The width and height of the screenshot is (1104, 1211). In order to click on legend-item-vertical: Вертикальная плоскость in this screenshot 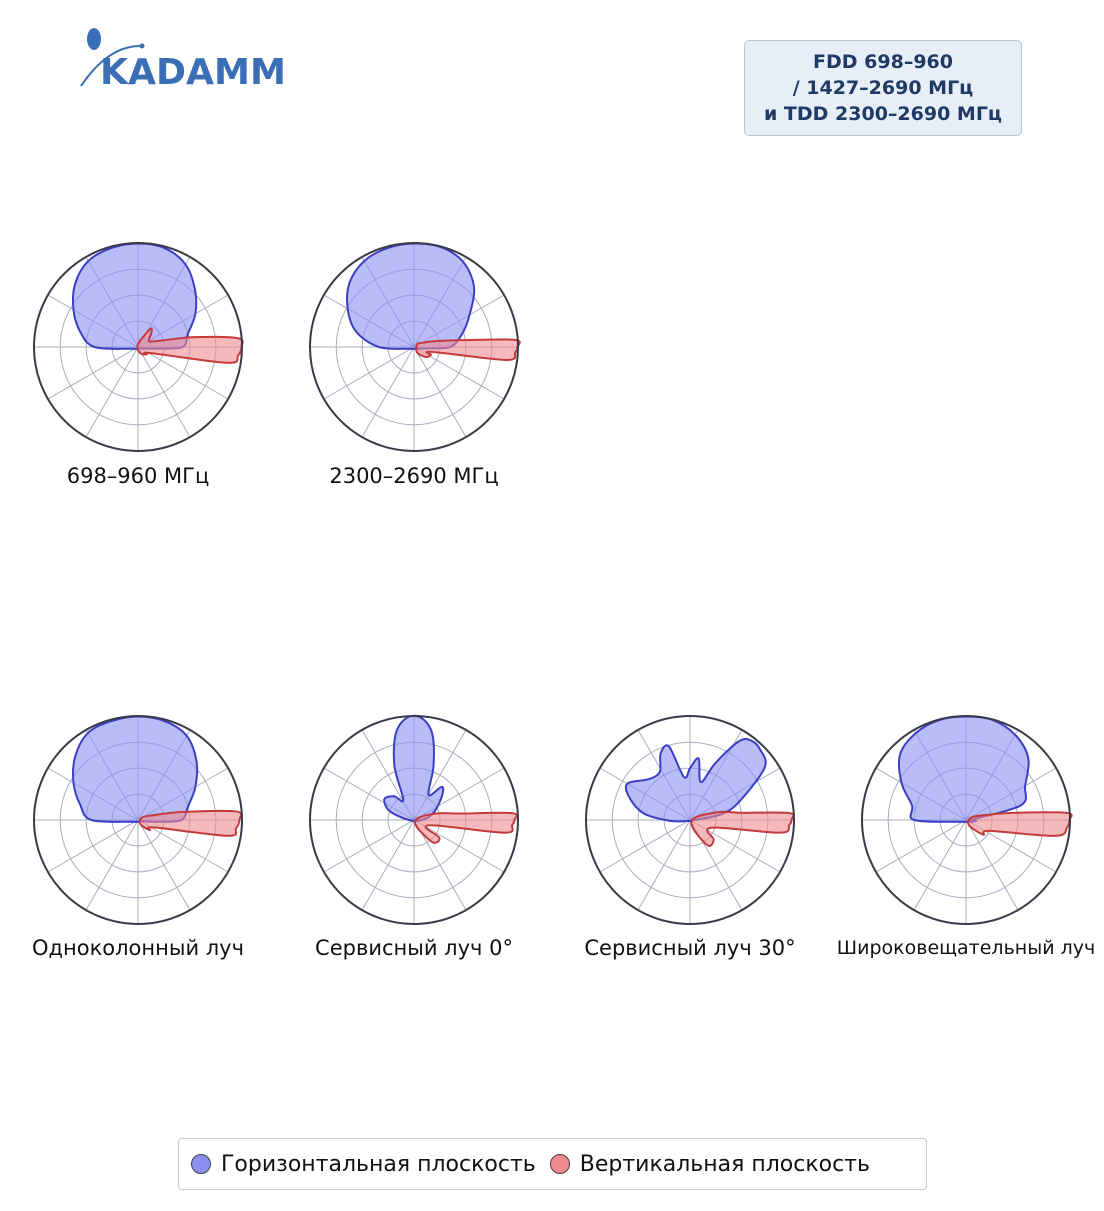, I will do `click(709, 1164)`.